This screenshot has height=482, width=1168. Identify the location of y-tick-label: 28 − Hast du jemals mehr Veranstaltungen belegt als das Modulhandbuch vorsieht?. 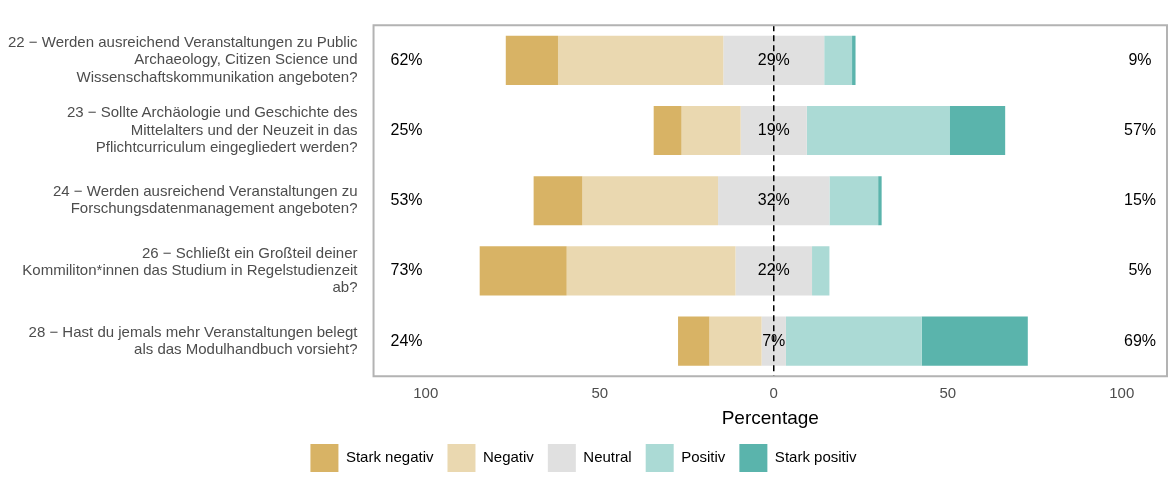
(193, 339).